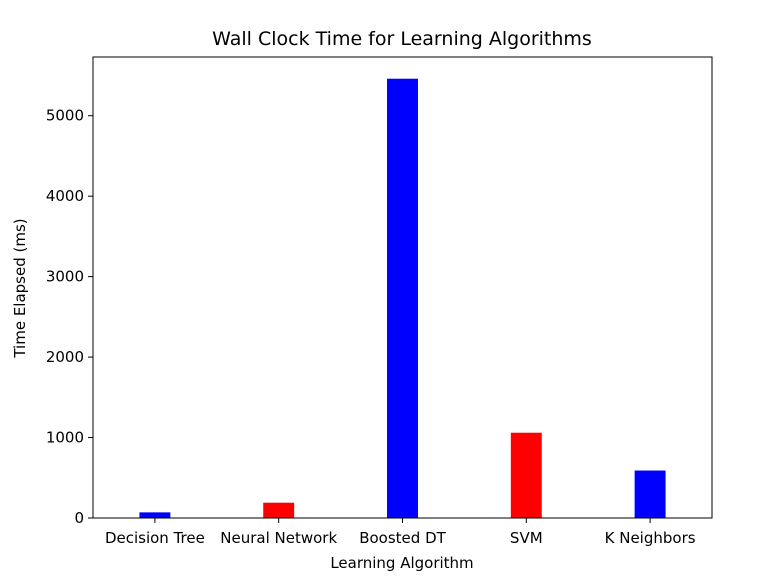 Image resolution: width=760 pixels, height=580 pixels. I want to click on bar-k-neighbors, so click(650, 494).